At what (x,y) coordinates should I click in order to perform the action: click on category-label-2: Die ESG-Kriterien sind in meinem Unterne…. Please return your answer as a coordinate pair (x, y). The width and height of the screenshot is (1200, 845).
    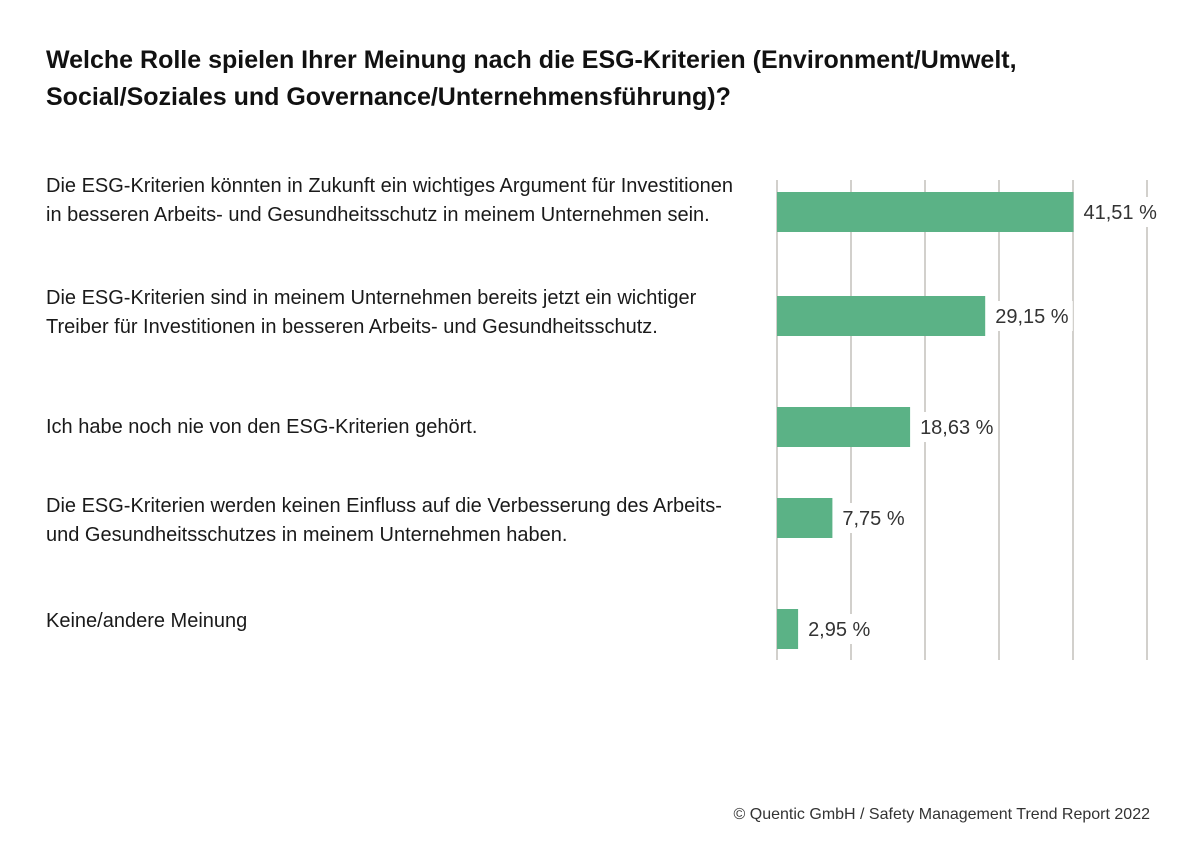
    Looking at the image, I should click on (371, 312).